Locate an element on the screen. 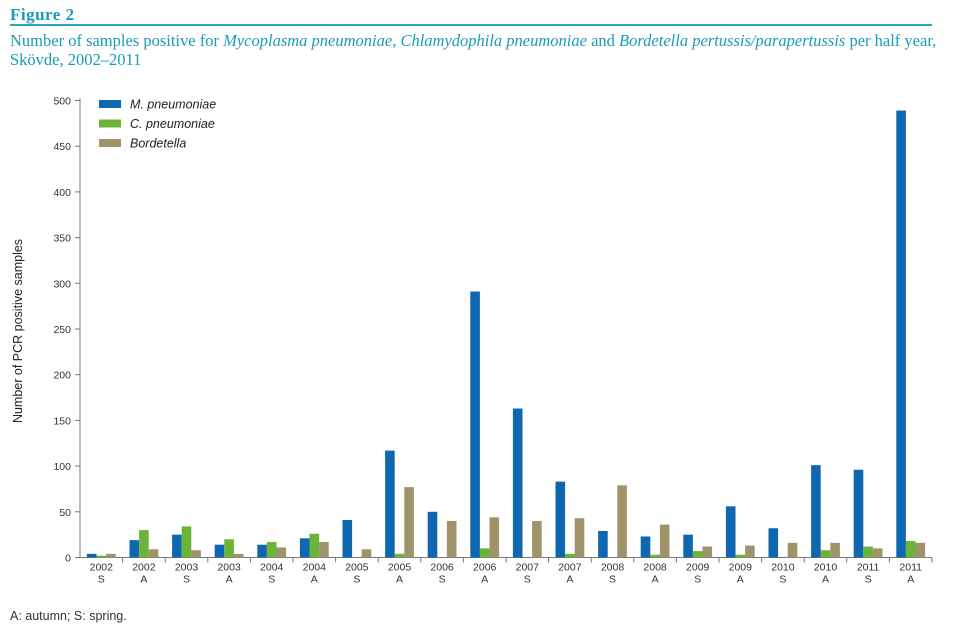 This screenshot has width=964, height=630. legend-label: C. pneumoniae is located at coordinates (172, 124).